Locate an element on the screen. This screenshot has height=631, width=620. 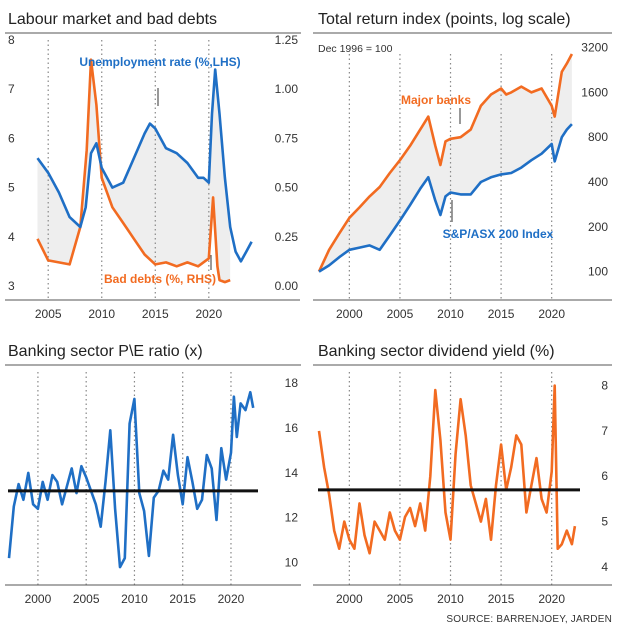
y-tick-label: 10 is located at coordinates (292, 563).